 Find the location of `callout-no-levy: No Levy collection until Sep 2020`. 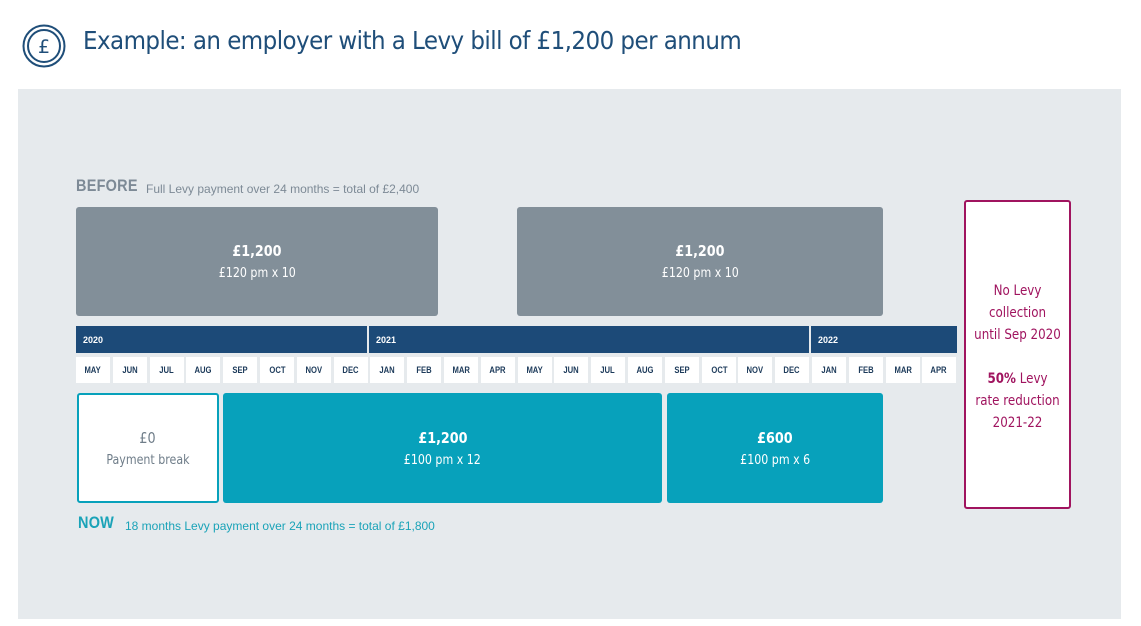

callout-no-levy: No Levy collection until Sep 2020 is located at coordinates (1018, 313).